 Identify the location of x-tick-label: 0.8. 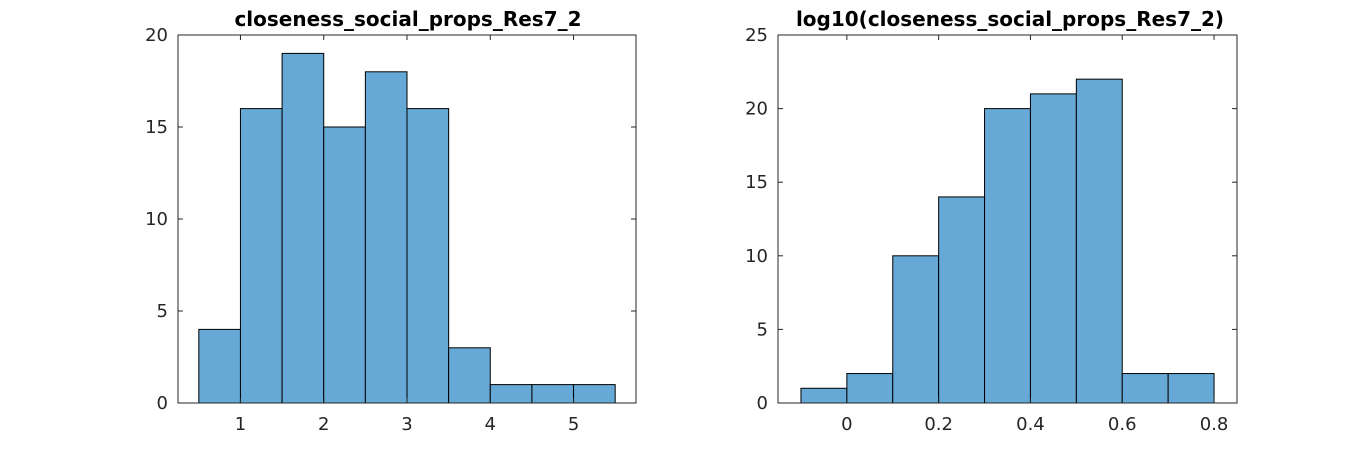
(1214, 424).